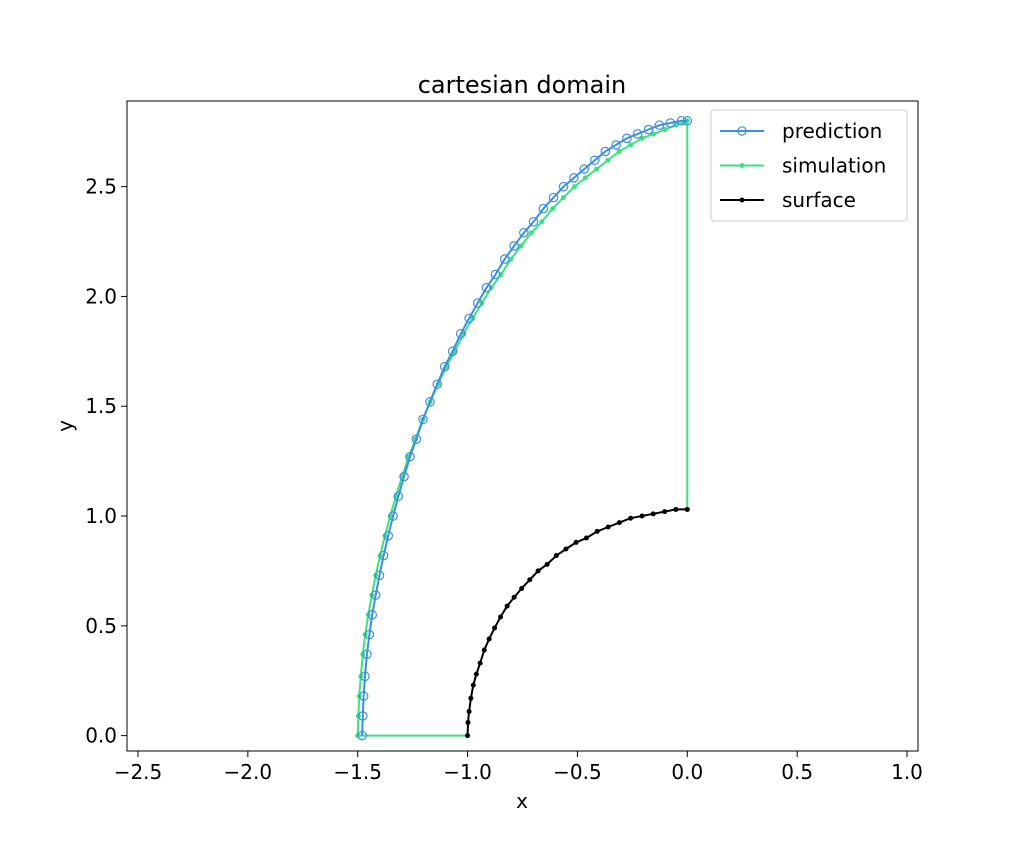  Describe the element at coordinates (101, 406) in the screenshot. I see `y-tick-label: 1.5` at that location.